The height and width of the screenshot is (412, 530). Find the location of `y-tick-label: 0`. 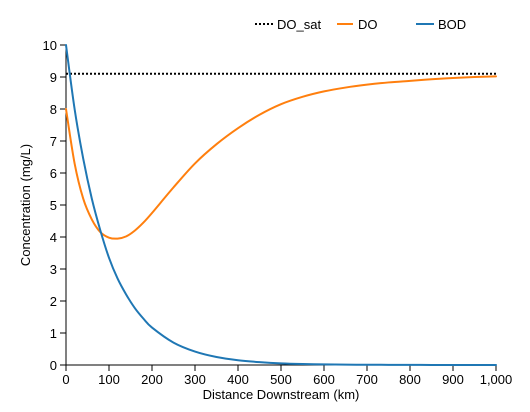

y-tick-label: 0 is located at coordinates (53, 365).